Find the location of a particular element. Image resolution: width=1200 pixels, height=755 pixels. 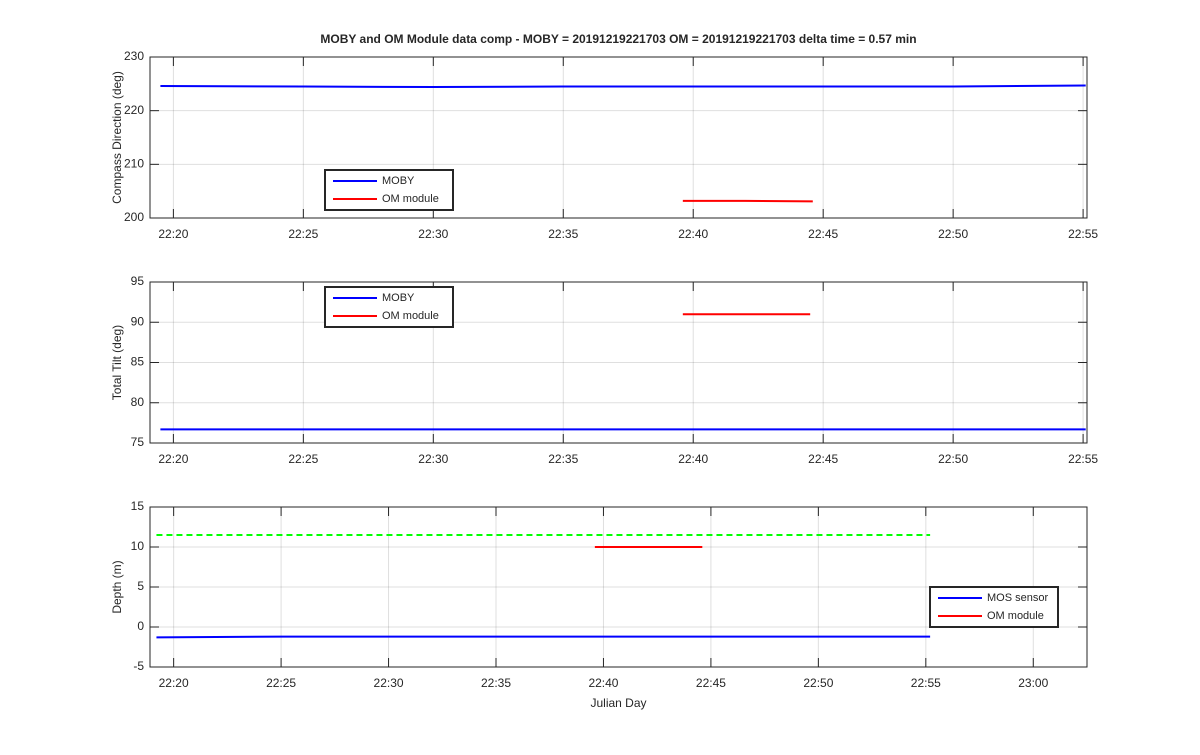

y-axis-label: Depth (m) is located at coordinates (117, 586).